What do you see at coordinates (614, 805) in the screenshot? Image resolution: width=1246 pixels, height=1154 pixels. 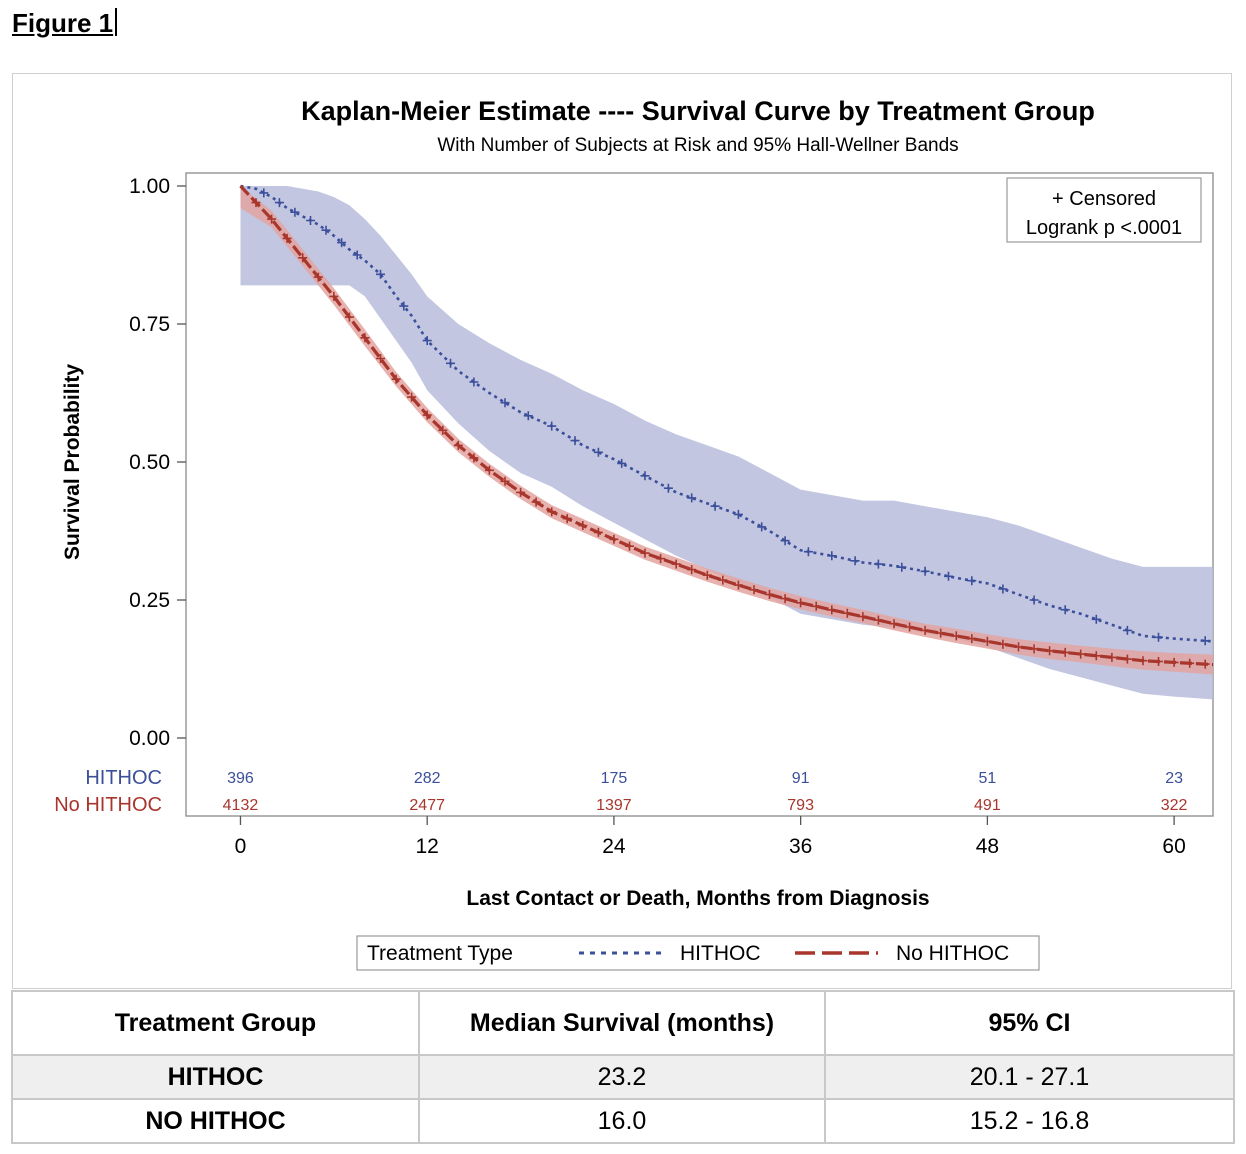 I see `at-risk-count: 1397` at bounding box center [614, 805].